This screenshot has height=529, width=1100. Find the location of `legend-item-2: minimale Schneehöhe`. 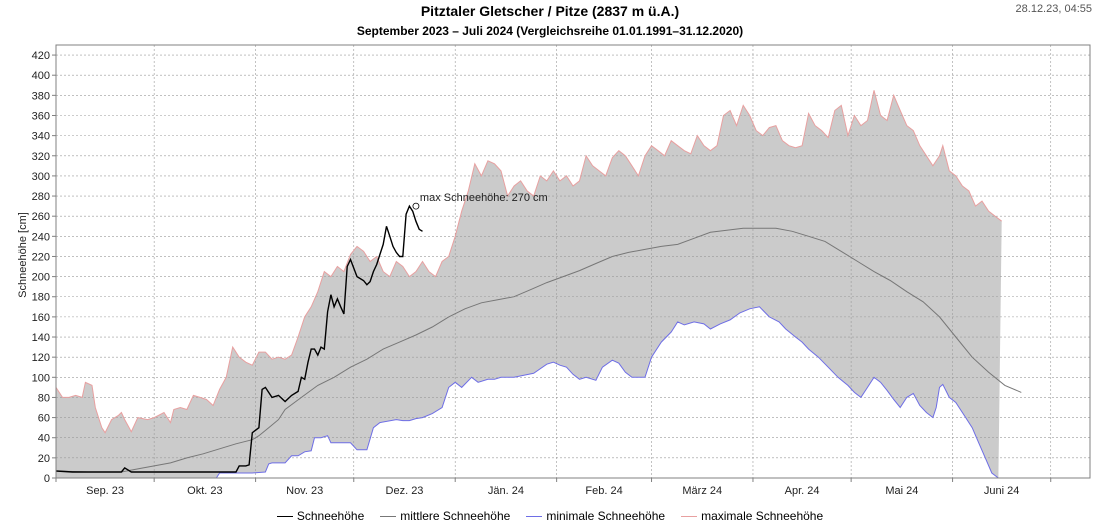

legend-item-2: minimale Schneehöhe is located at coordinates (595, 516).